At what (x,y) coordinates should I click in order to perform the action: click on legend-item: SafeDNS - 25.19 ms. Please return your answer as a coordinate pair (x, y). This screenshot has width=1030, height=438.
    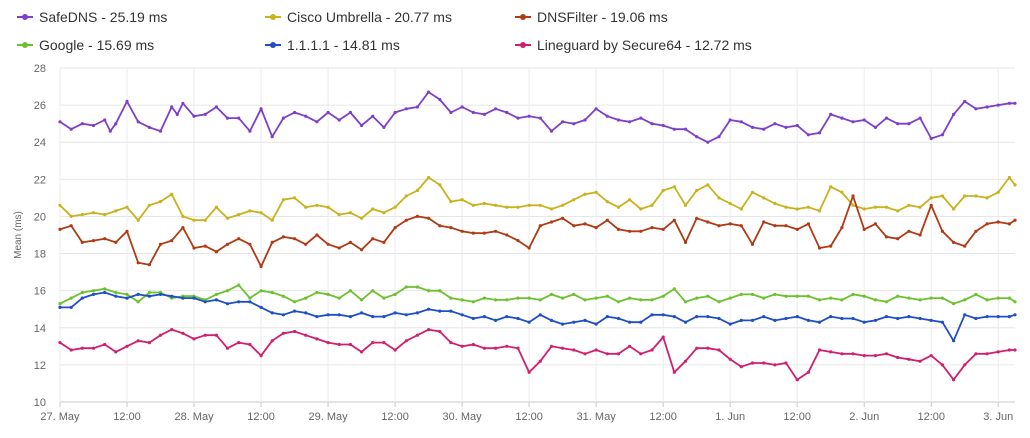
    Looking at the image, I should click on (92, 17).